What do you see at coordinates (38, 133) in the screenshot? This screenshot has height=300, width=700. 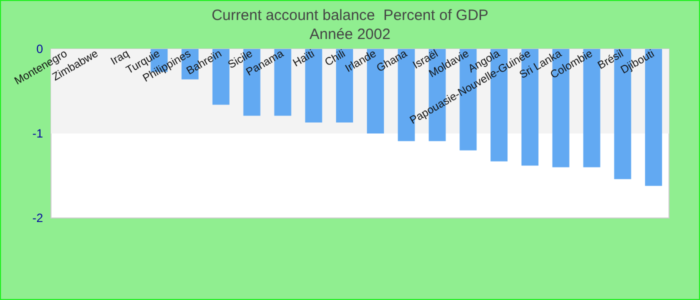 I see `y-tick-label: -1` at bounding box center [38, 133].